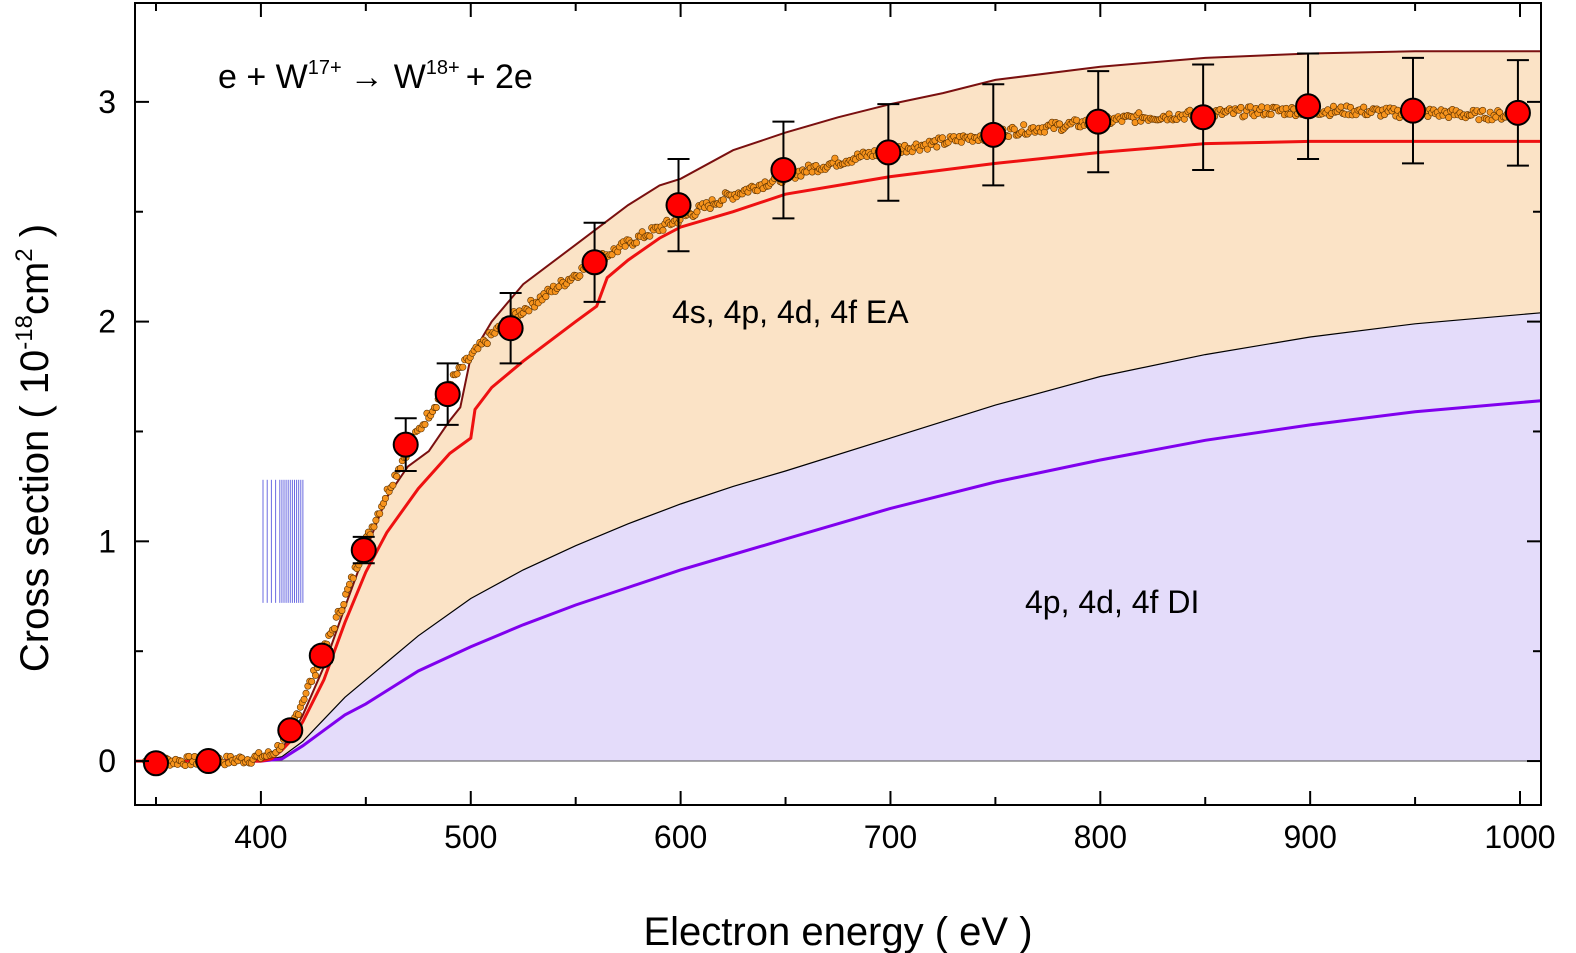  Describe the element at coordinates (1100, 837) in the screenshot. I see `x-tick-label: 800` at that location.